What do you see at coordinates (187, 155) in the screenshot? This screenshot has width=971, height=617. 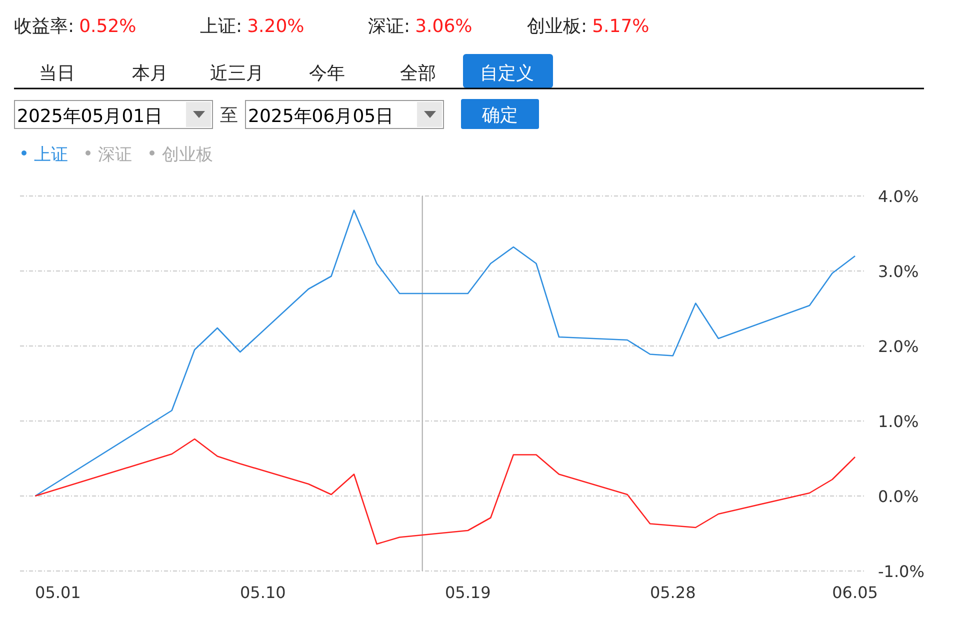 I see `legend-label: 创业板` at bounding box center [187, 155].